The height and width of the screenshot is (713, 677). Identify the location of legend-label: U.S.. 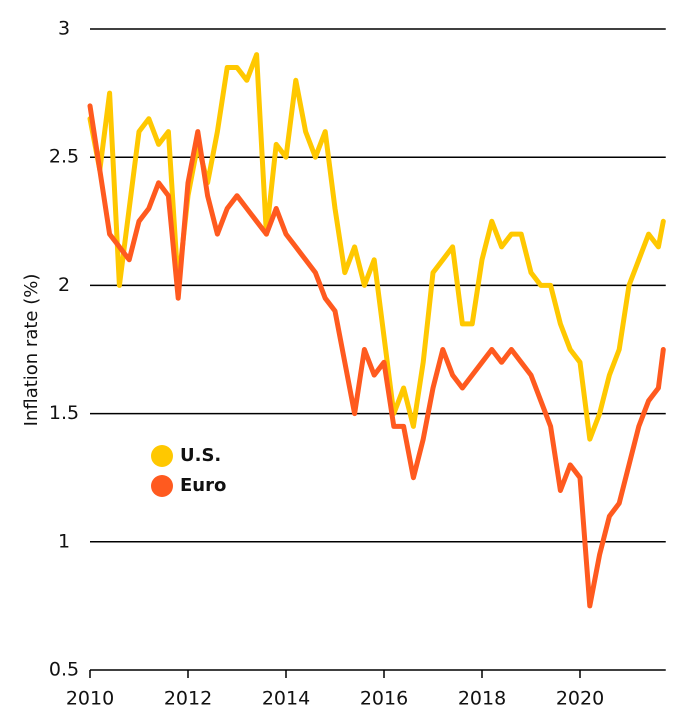
(200, 455).